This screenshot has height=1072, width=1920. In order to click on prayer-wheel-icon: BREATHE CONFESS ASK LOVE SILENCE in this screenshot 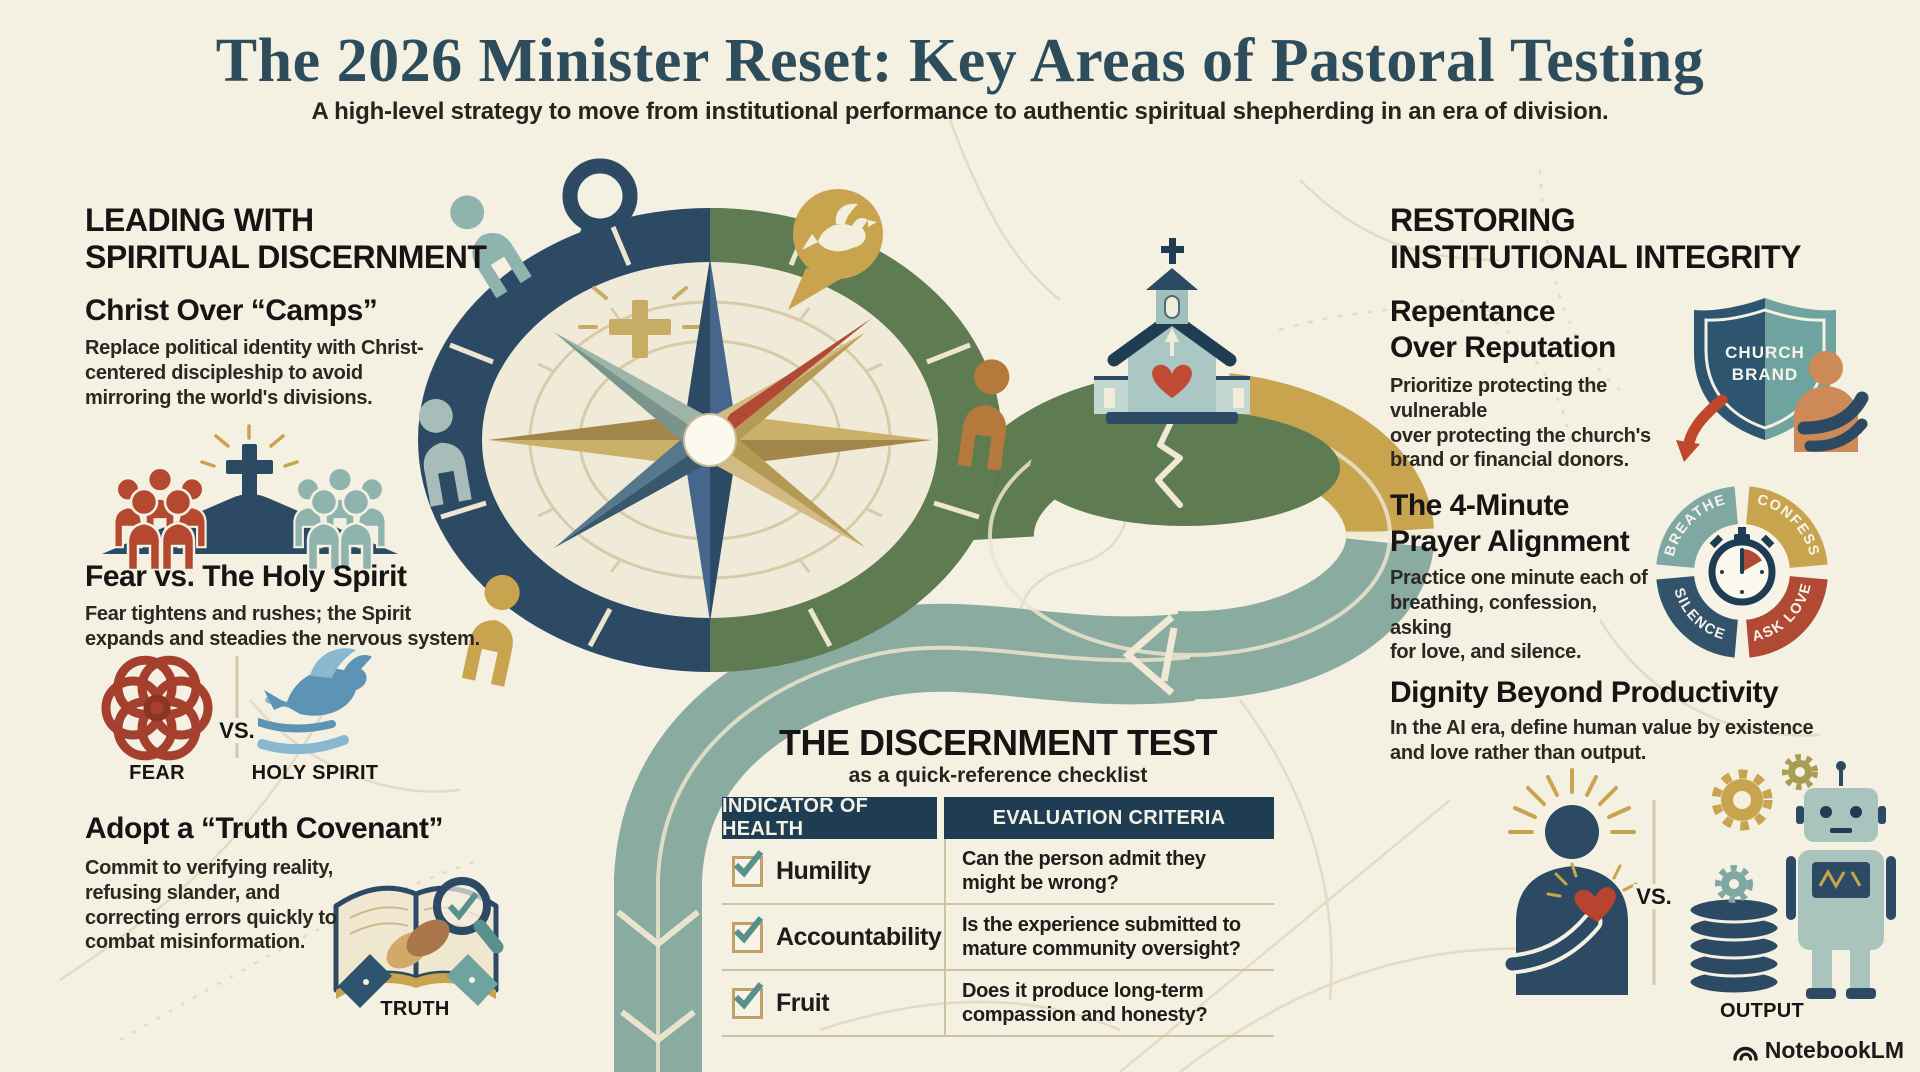, I will do `click(1742, 572)`.